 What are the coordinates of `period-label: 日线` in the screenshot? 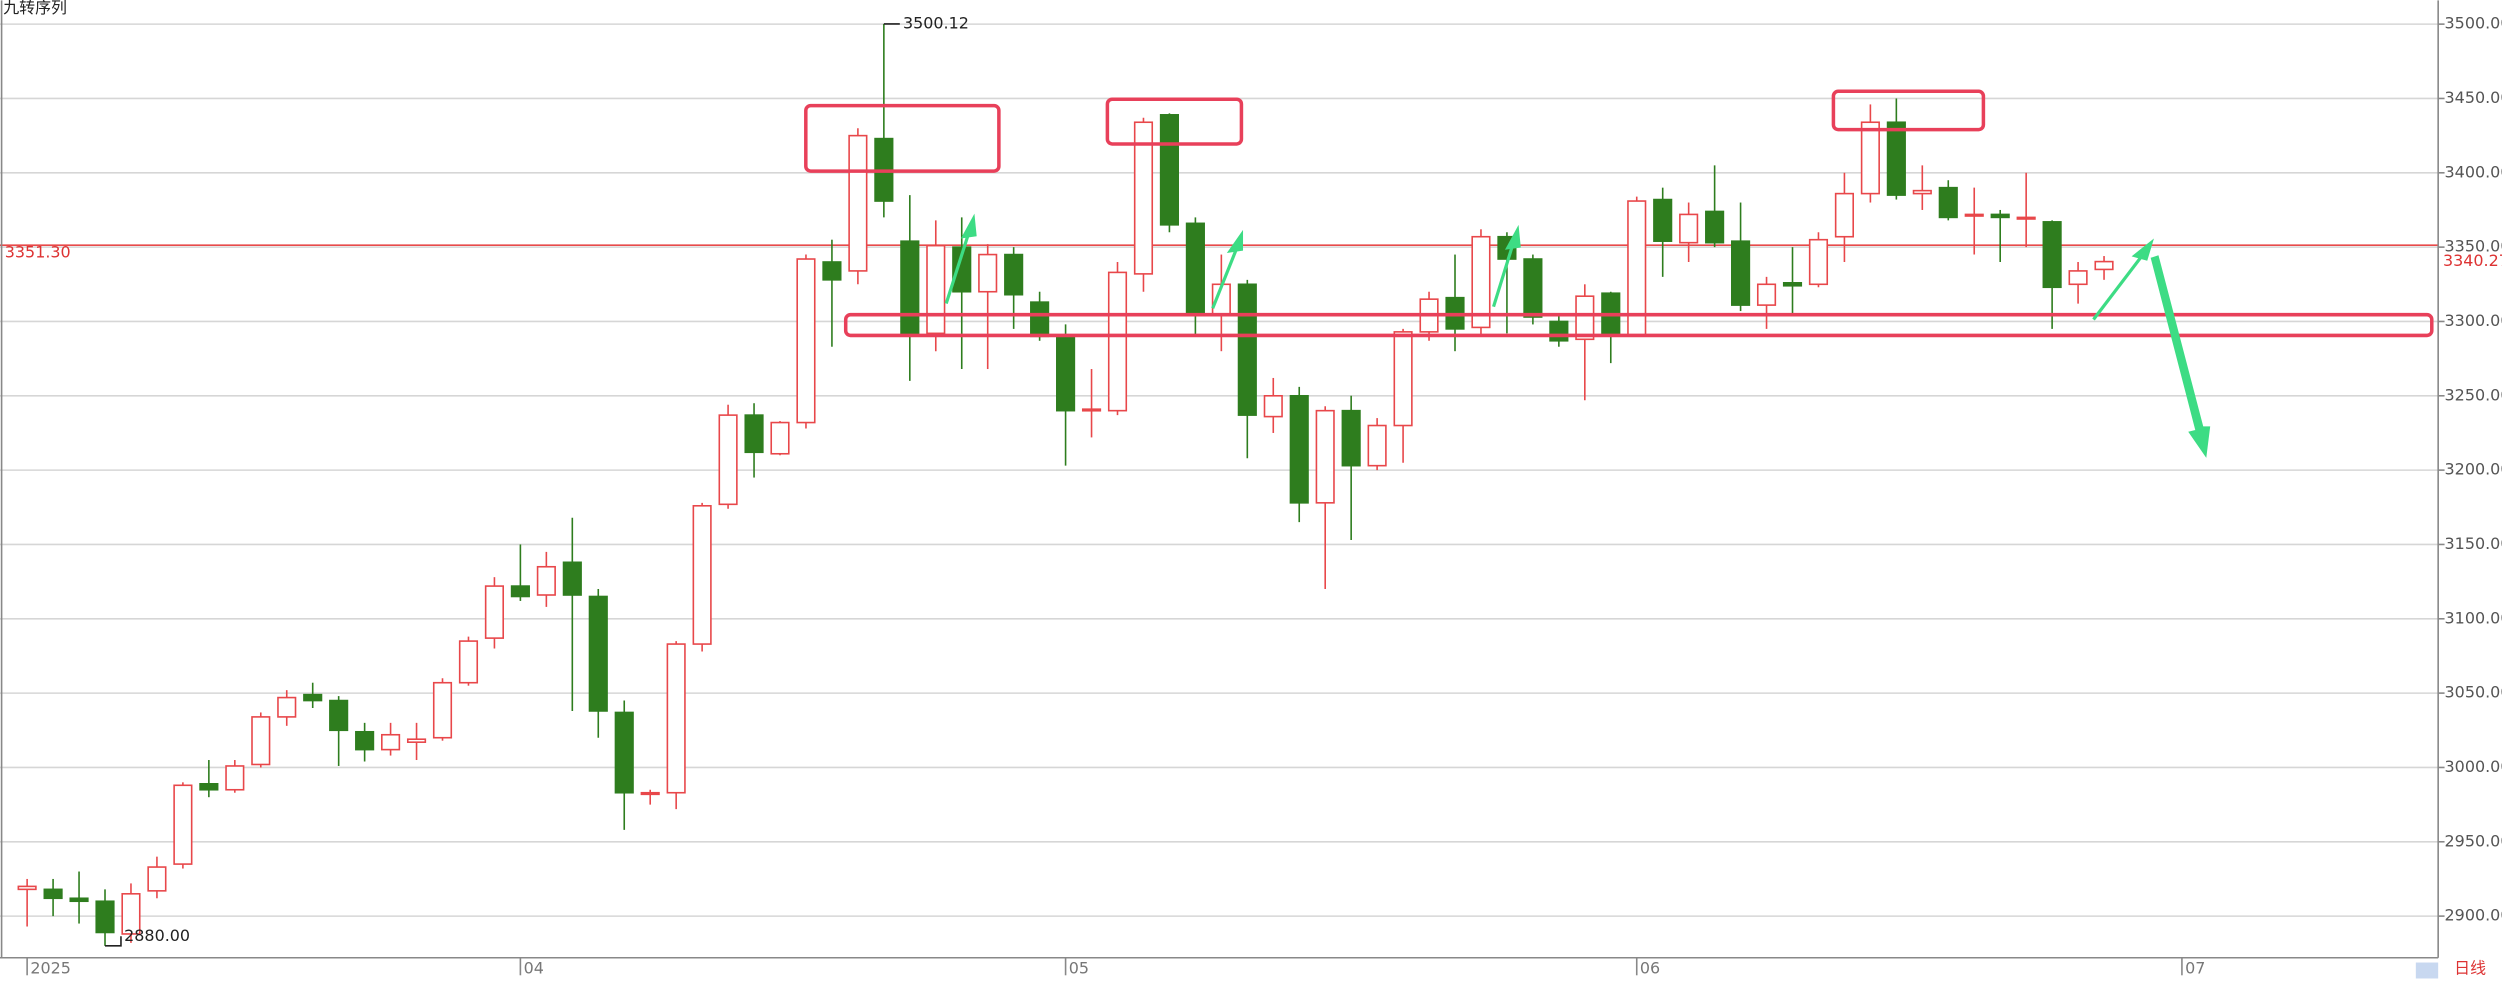 It's located at (2470, 967).